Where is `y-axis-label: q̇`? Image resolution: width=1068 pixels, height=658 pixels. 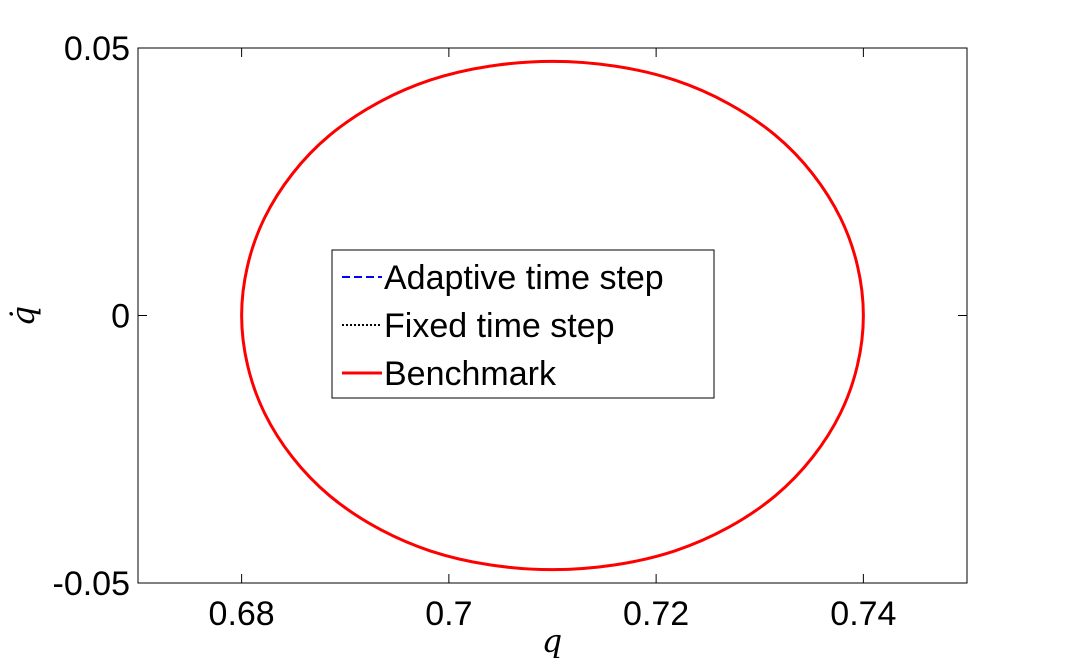
y-axis-label: q̇ is located at coordinates (23, 316).